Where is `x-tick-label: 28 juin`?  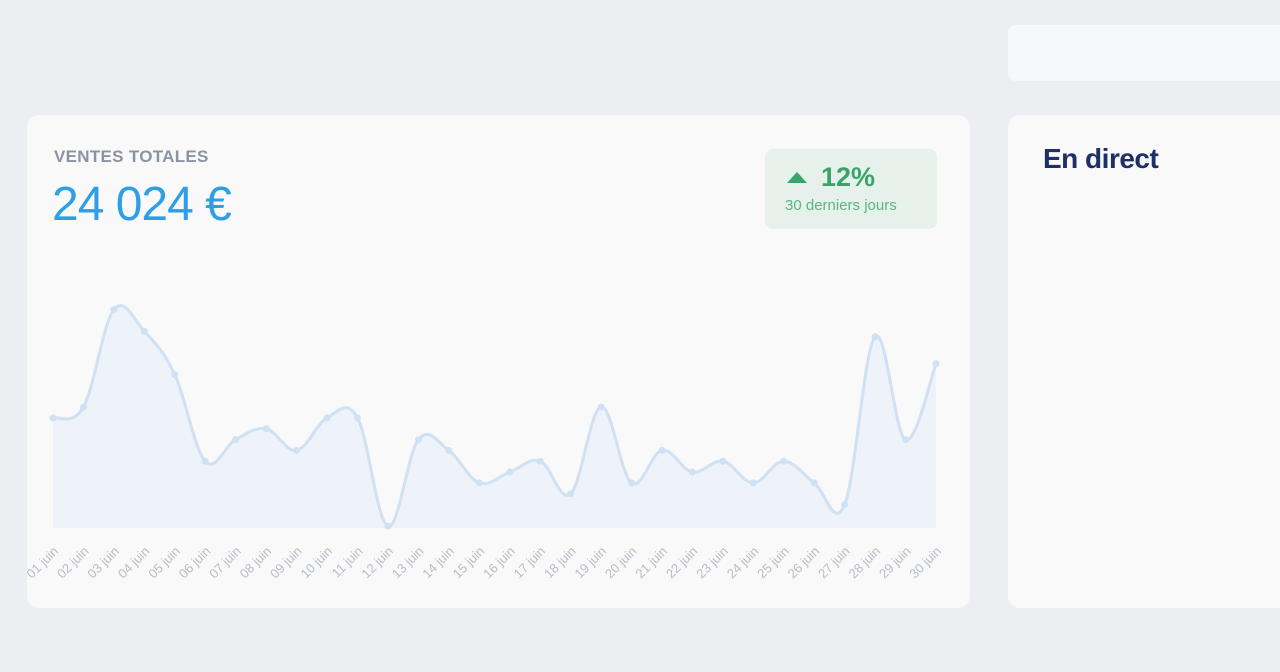 x-tick-label: 28 juin is located at coordinates (865, 563).